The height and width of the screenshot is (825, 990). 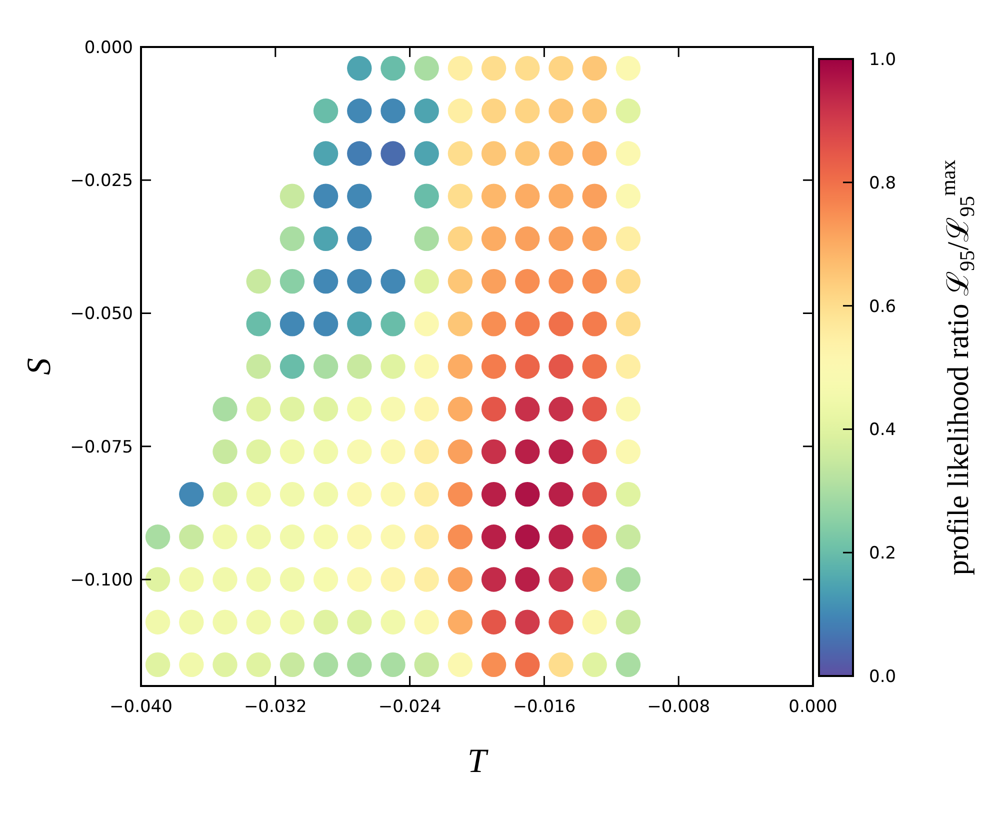 What do you see at coordinates (882, 430) in the screenshot?
I see `color-bar-label: 0.4` at bounding box center [882, 430].